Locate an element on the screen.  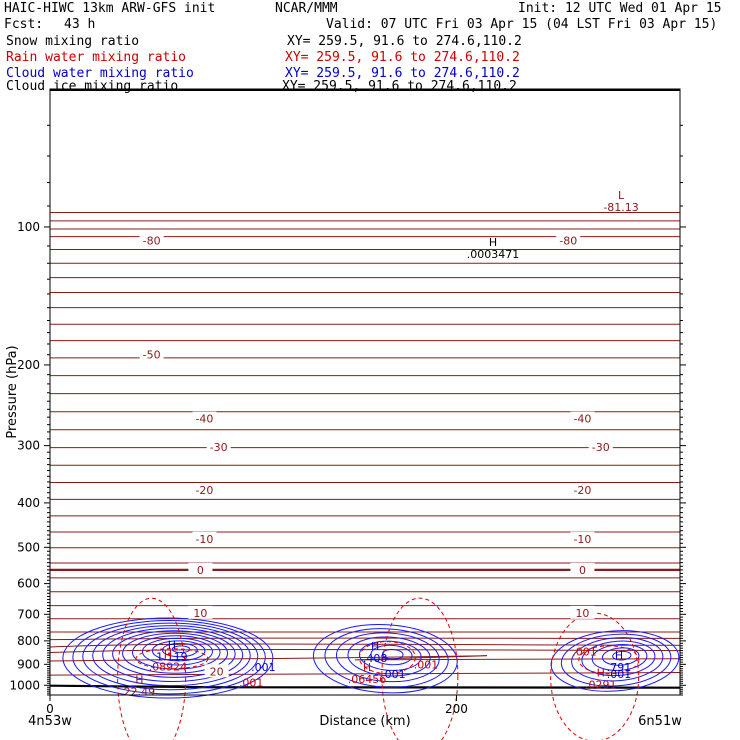
extremum-value: -81.13 is located at coordinates (620, 207).